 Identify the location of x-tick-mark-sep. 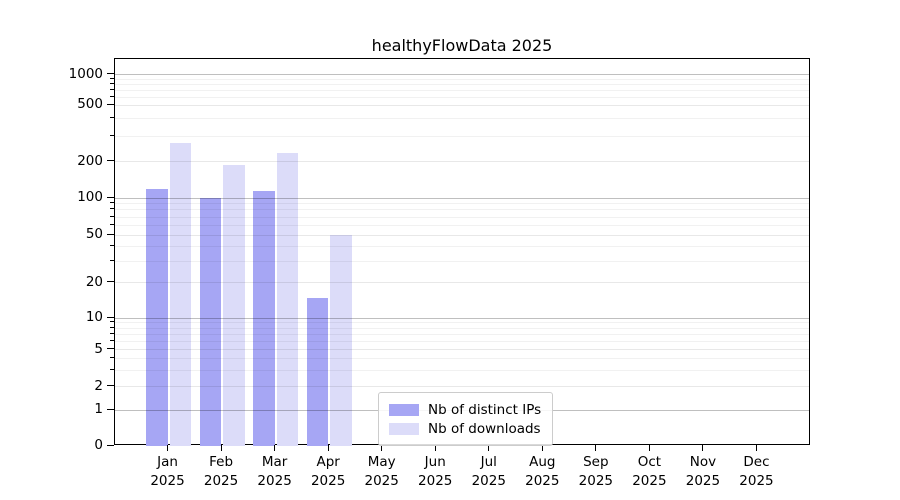
(596, 448).